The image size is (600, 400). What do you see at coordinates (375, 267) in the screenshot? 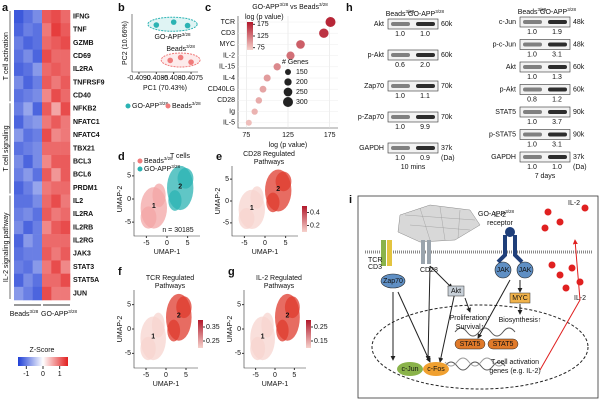
I see `node-label: CD3` at bounding box center [375, 267].